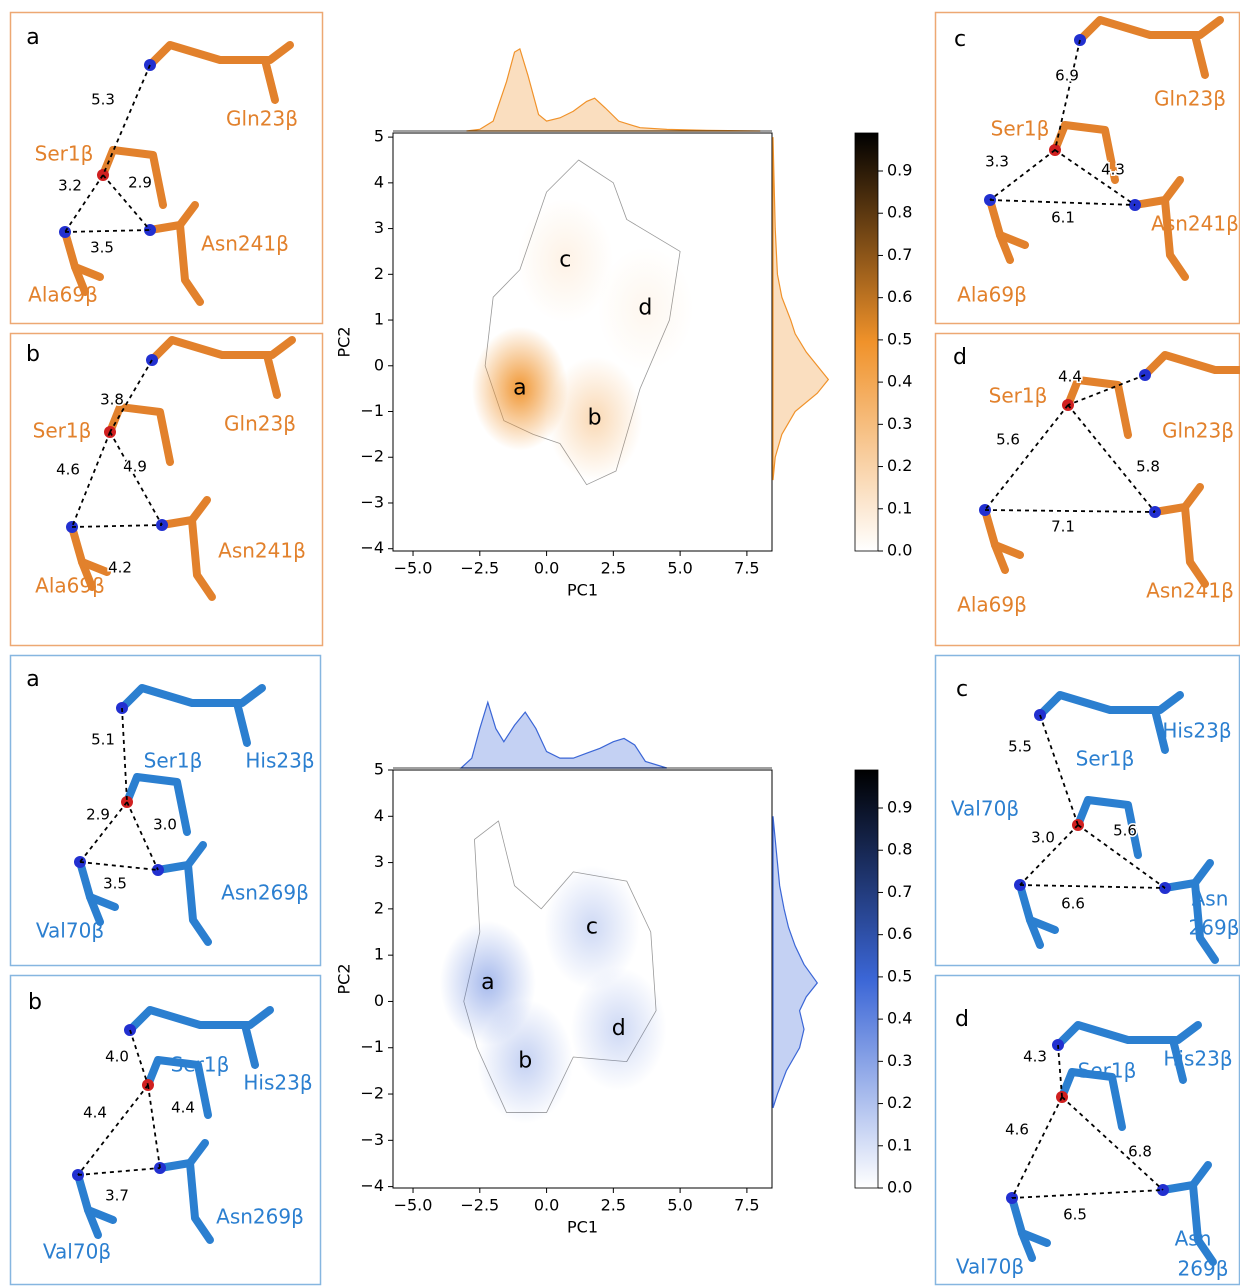 Image resolution: width=1240 pixels, height=1286 pixels. I want to click on plot-area, so click(553, 972).